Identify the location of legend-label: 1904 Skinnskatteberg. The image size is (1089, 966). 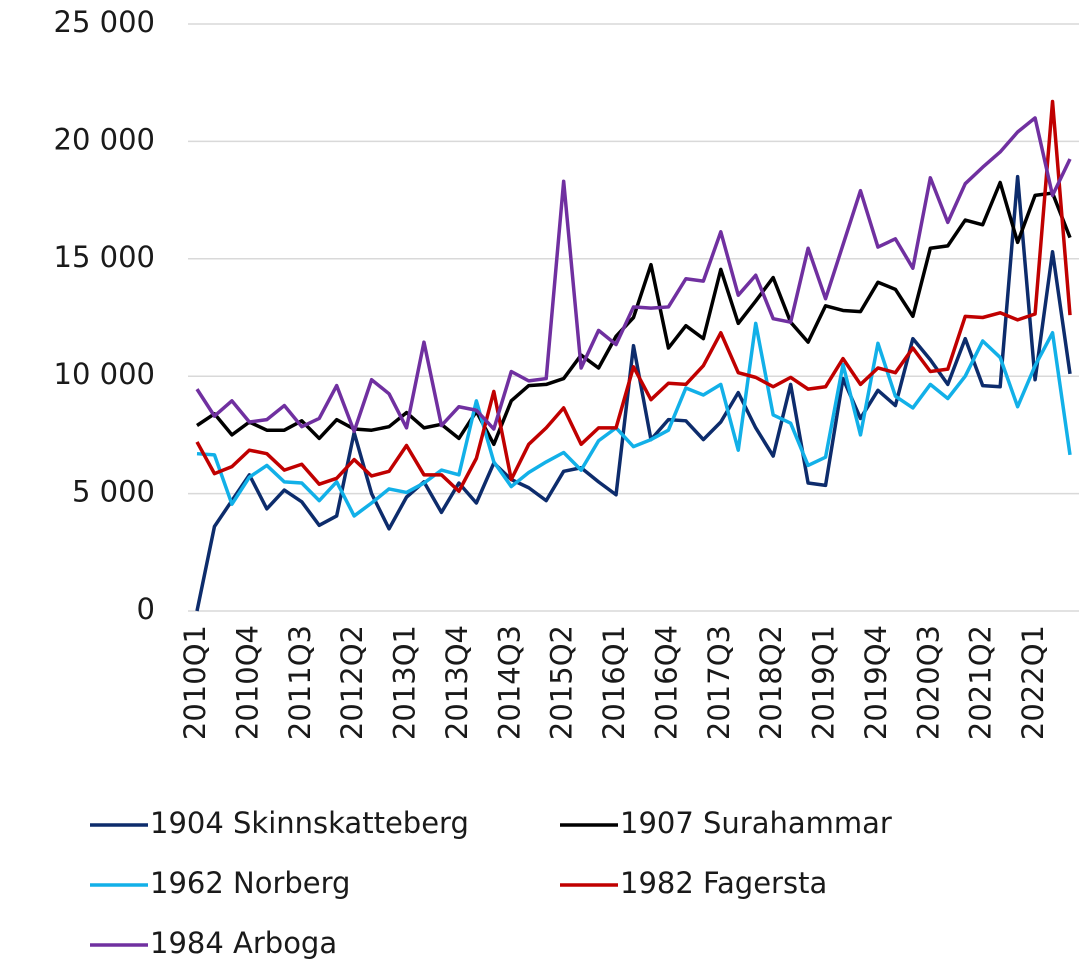
(309, 823).